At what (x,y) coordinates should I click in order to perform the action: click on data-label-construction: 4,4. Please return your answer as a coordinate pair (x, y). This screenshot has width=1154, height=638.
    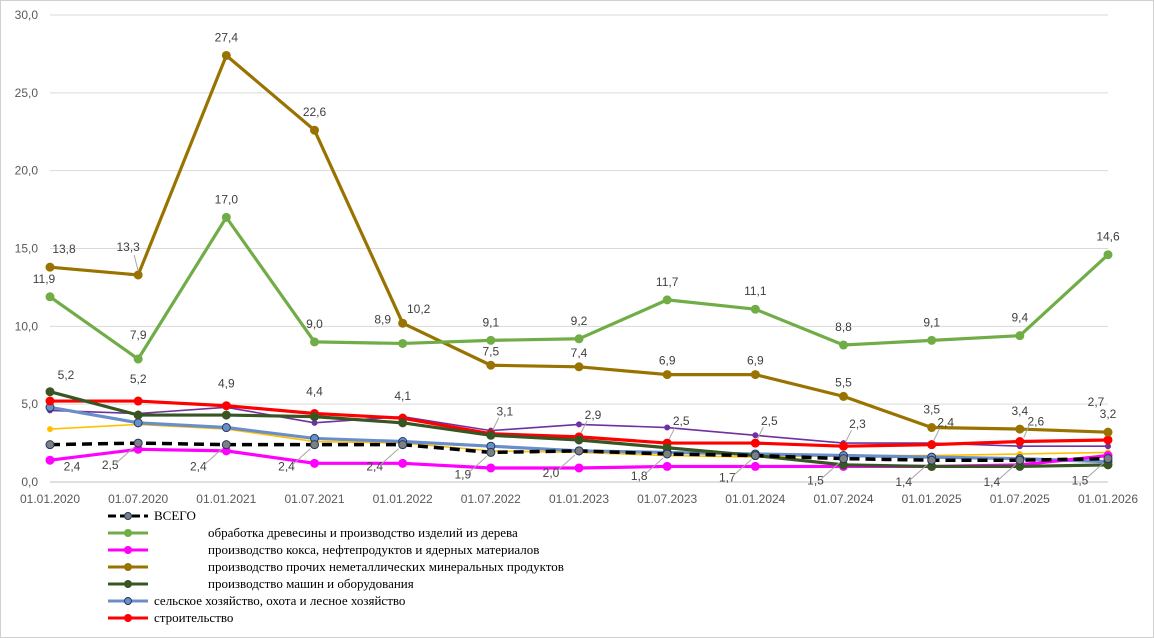
    Looking at the image, I should click on (314, 392).